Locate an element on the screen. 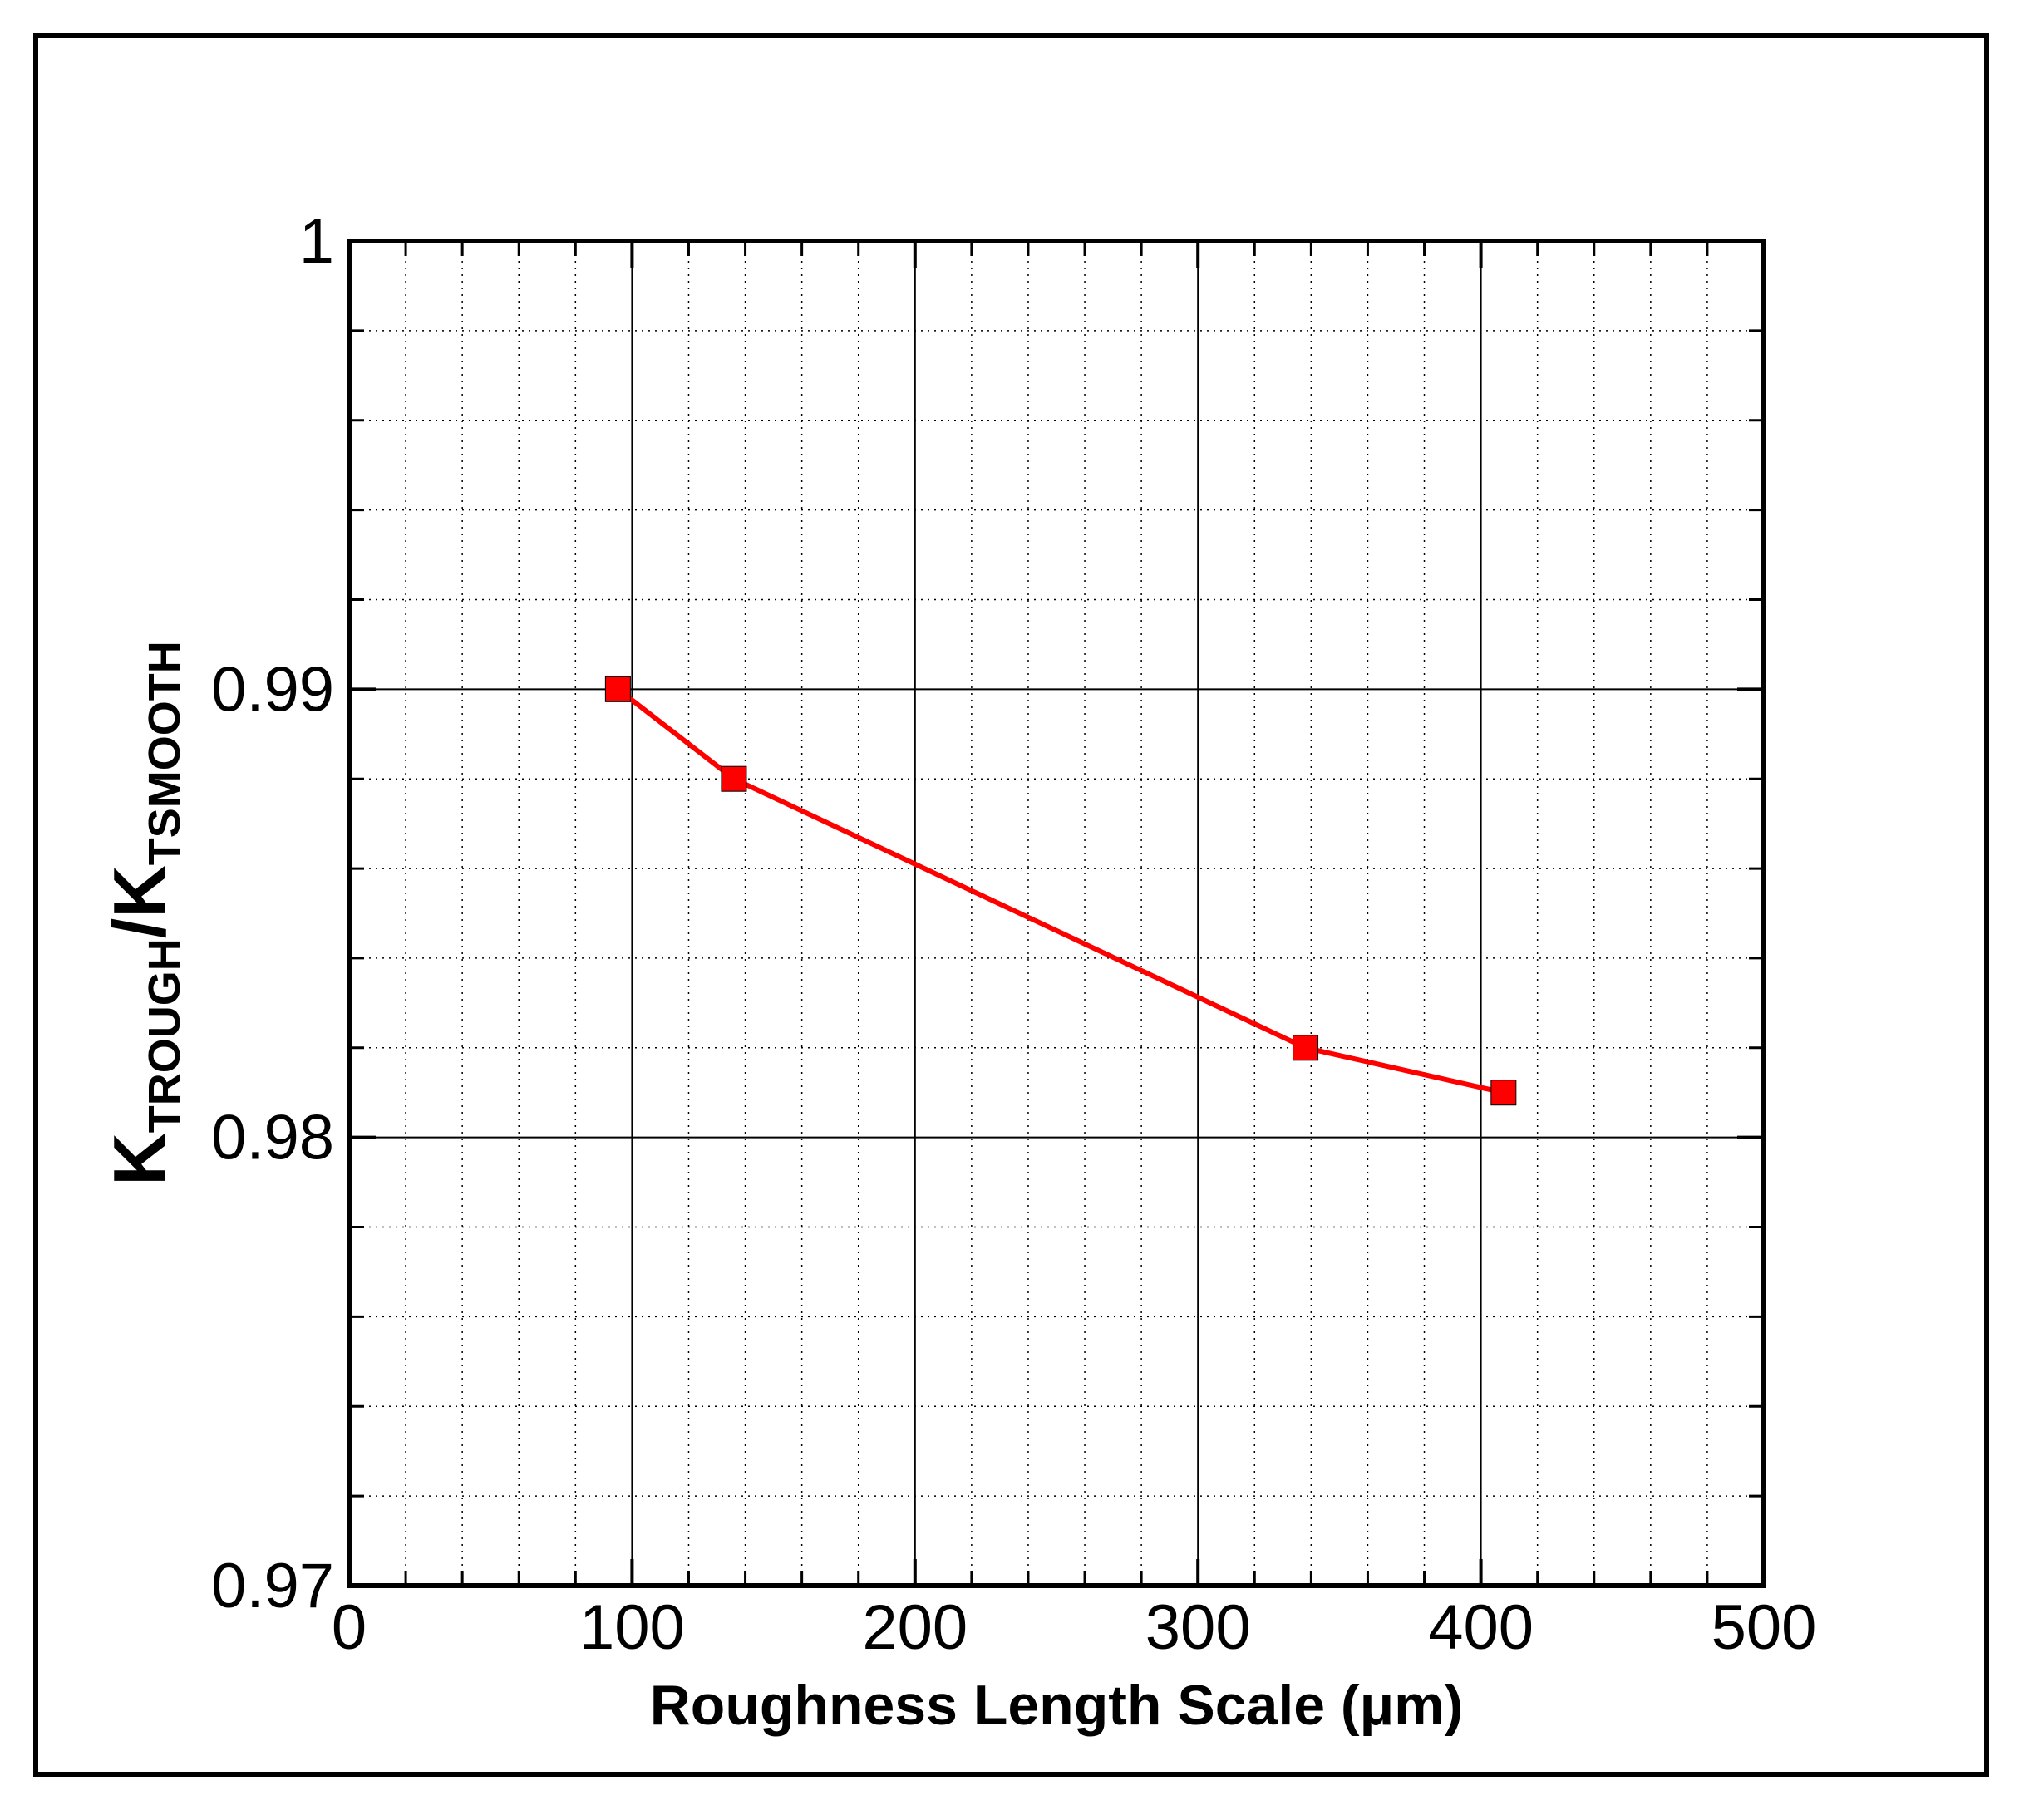  y-axis-title-sep: /K is located at coordinates (139, 901).